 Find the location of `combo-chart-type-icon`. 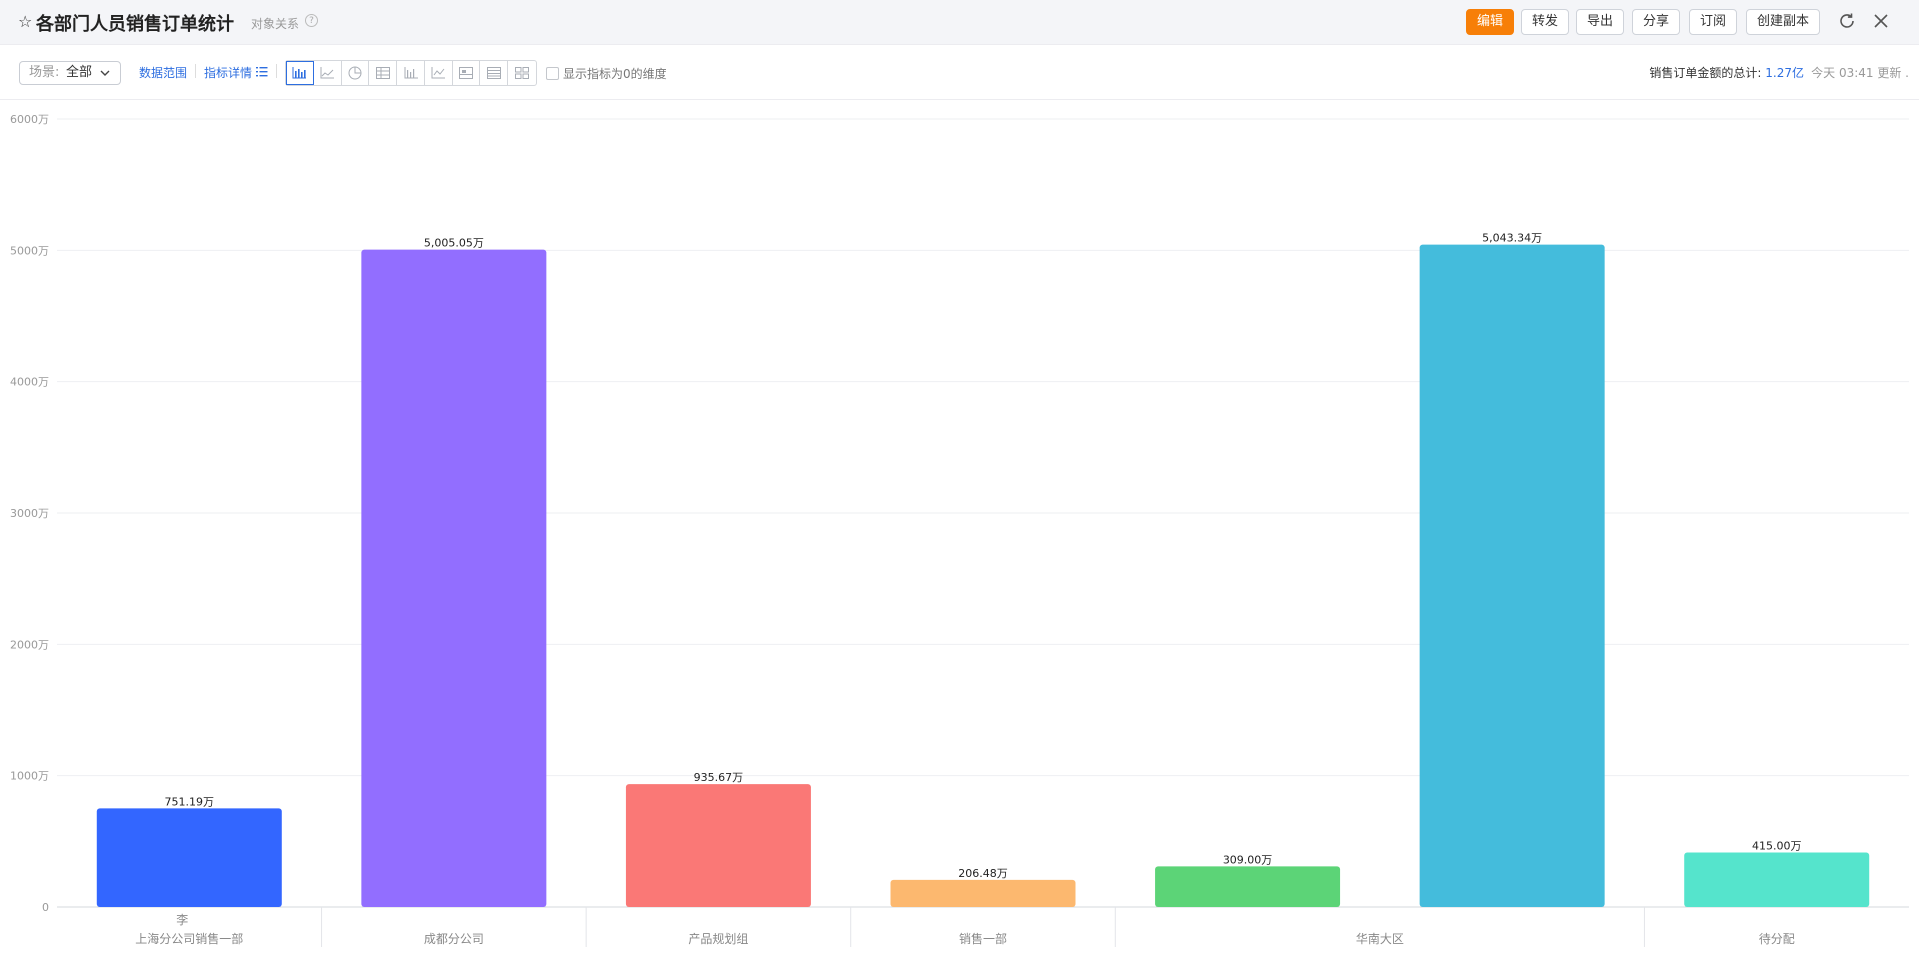

combo-chart-type-icon is located at coordinates (439, 73).